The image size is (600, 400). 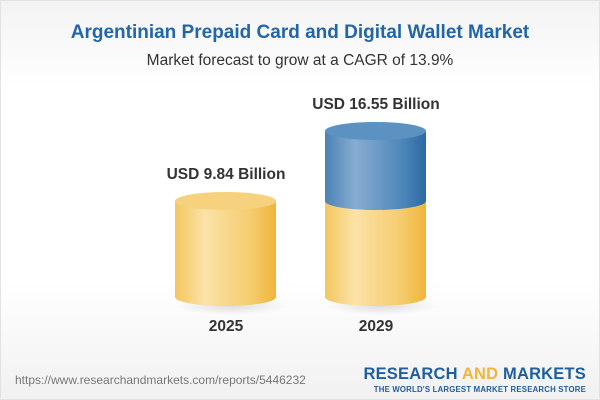 I want to click on logo-wordmark: RESEARCH AND MARKETS, so click(x=474, y=374).